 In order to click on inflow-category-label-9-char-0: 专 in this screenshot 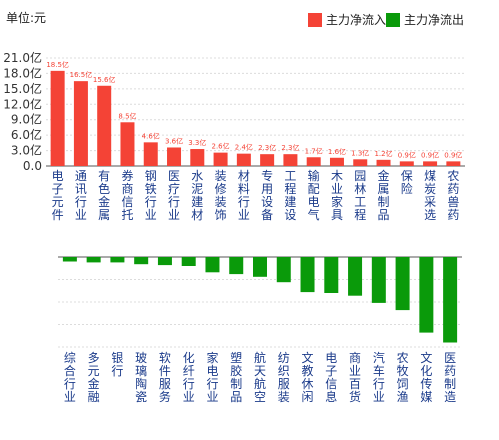, I will do `click(267, 175)`.